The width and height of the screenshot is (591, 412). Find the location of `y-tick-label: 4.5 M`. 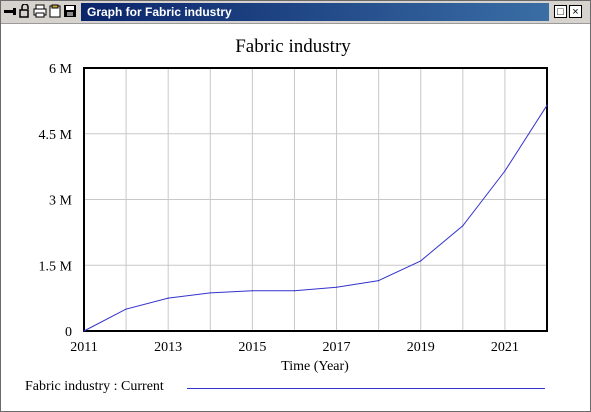

y-tick-label: 4.5 M is located at coordinates (56, 135).